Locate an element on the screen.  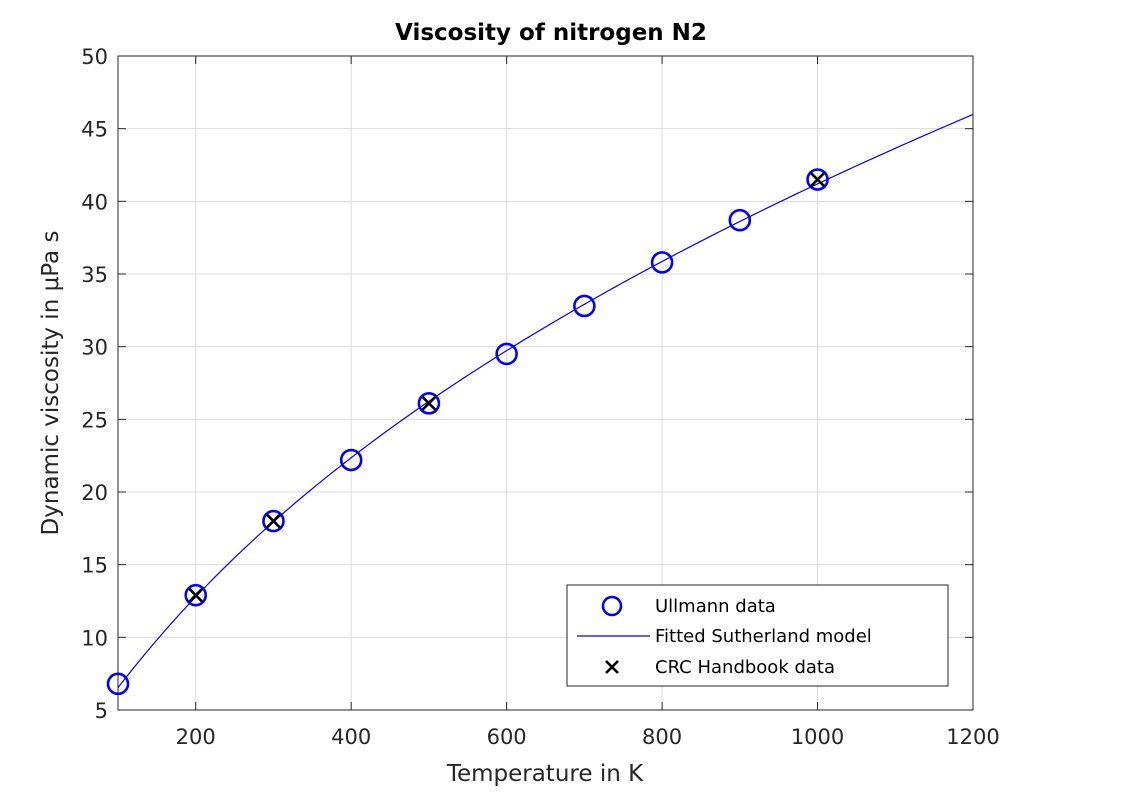
y-tick-label: 25 is located at coordinates (94, 420).